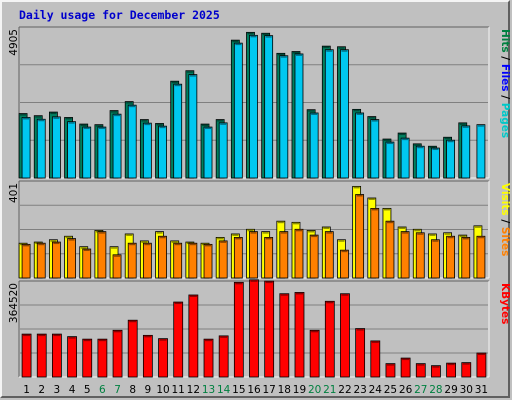 This screenshot has width=512, height=400. Describe the element at coordinates (57, 390) in the screenshot. I see `x-tick-label-day-3: 3` at that location.